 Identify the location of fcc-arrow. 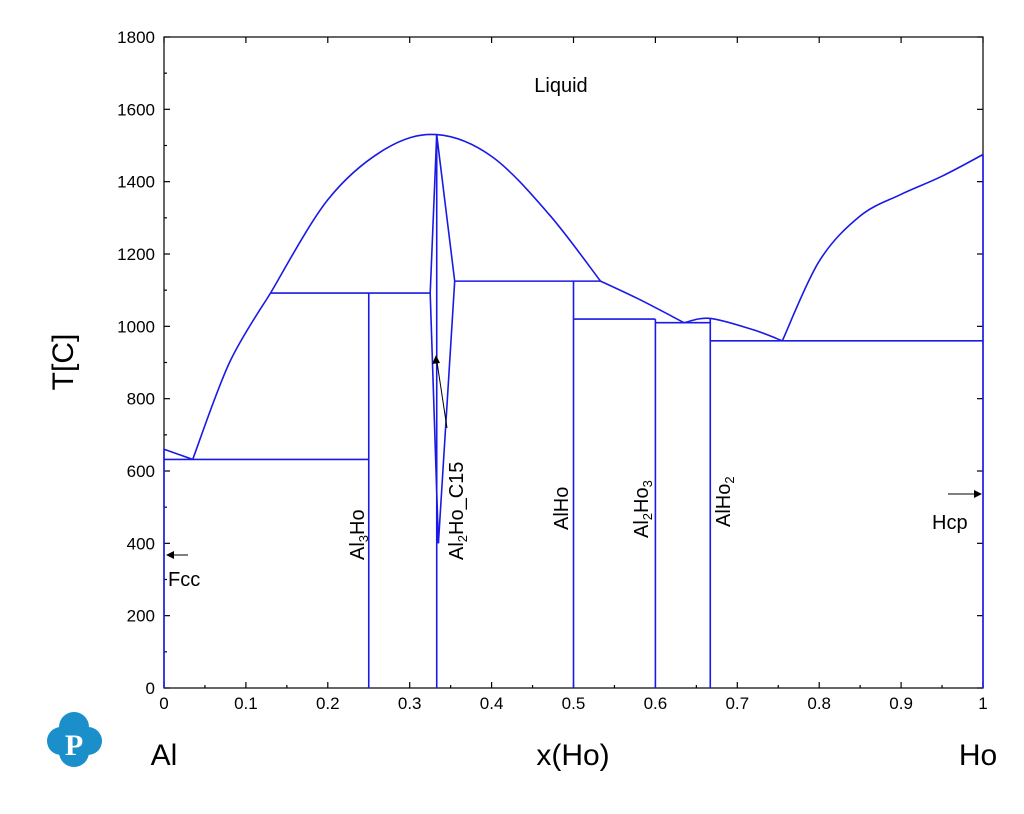
(177, 555).